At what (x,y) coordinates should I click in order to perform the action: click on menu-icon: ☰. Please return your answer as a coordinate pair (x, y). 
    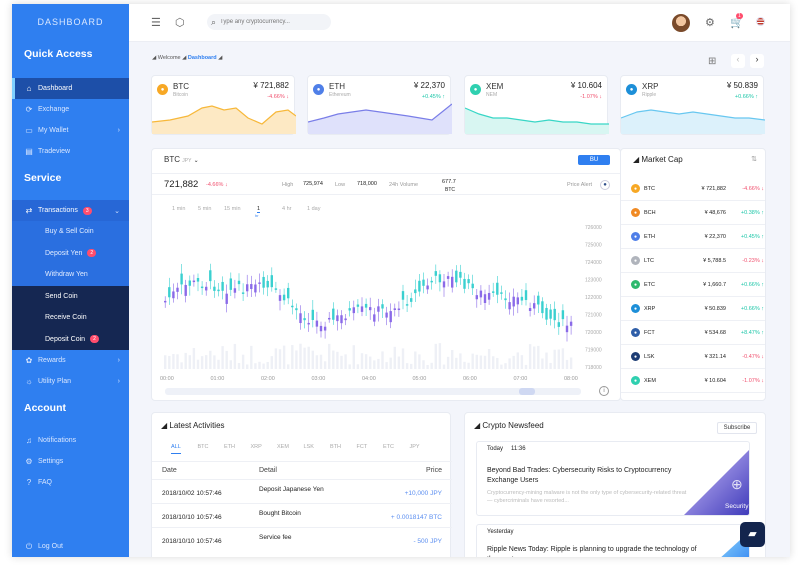
    Looking at the image, I should click on (156, 23).